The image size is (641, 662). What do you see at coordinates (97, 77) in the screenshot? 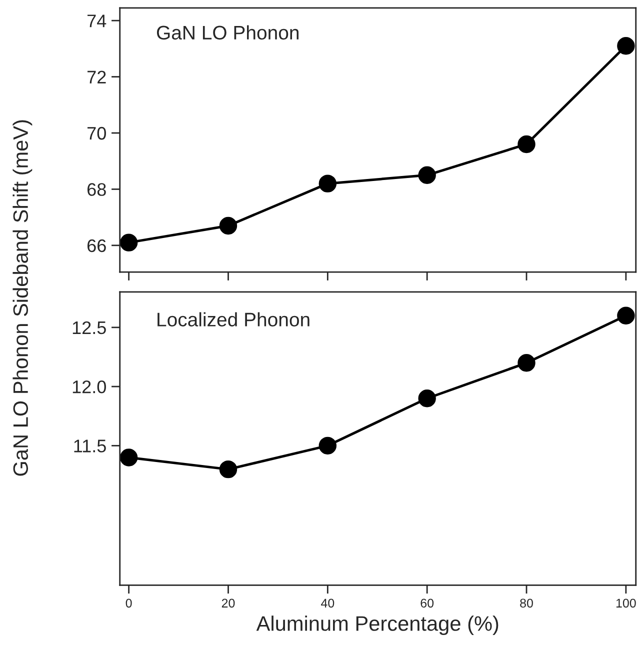
I see `y-tick-label: 72` at bounding box center [97, 77].